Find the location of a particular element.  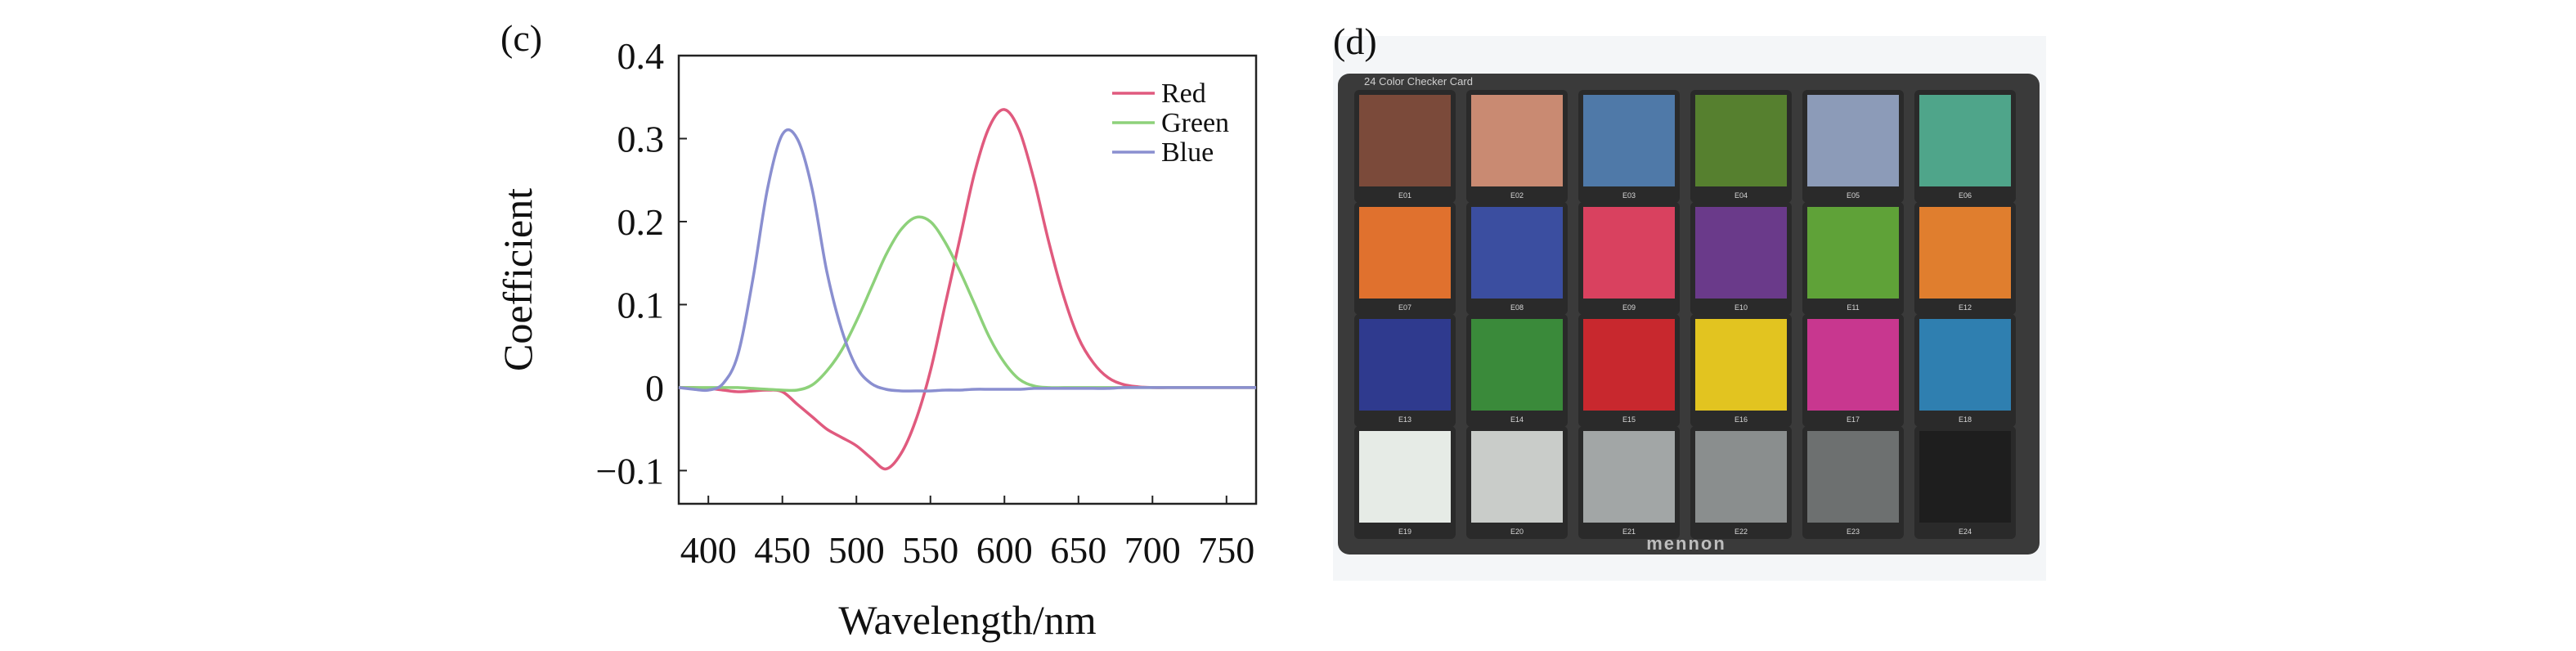

patch-id-label: E08 is located at coordinates (1517, 307).